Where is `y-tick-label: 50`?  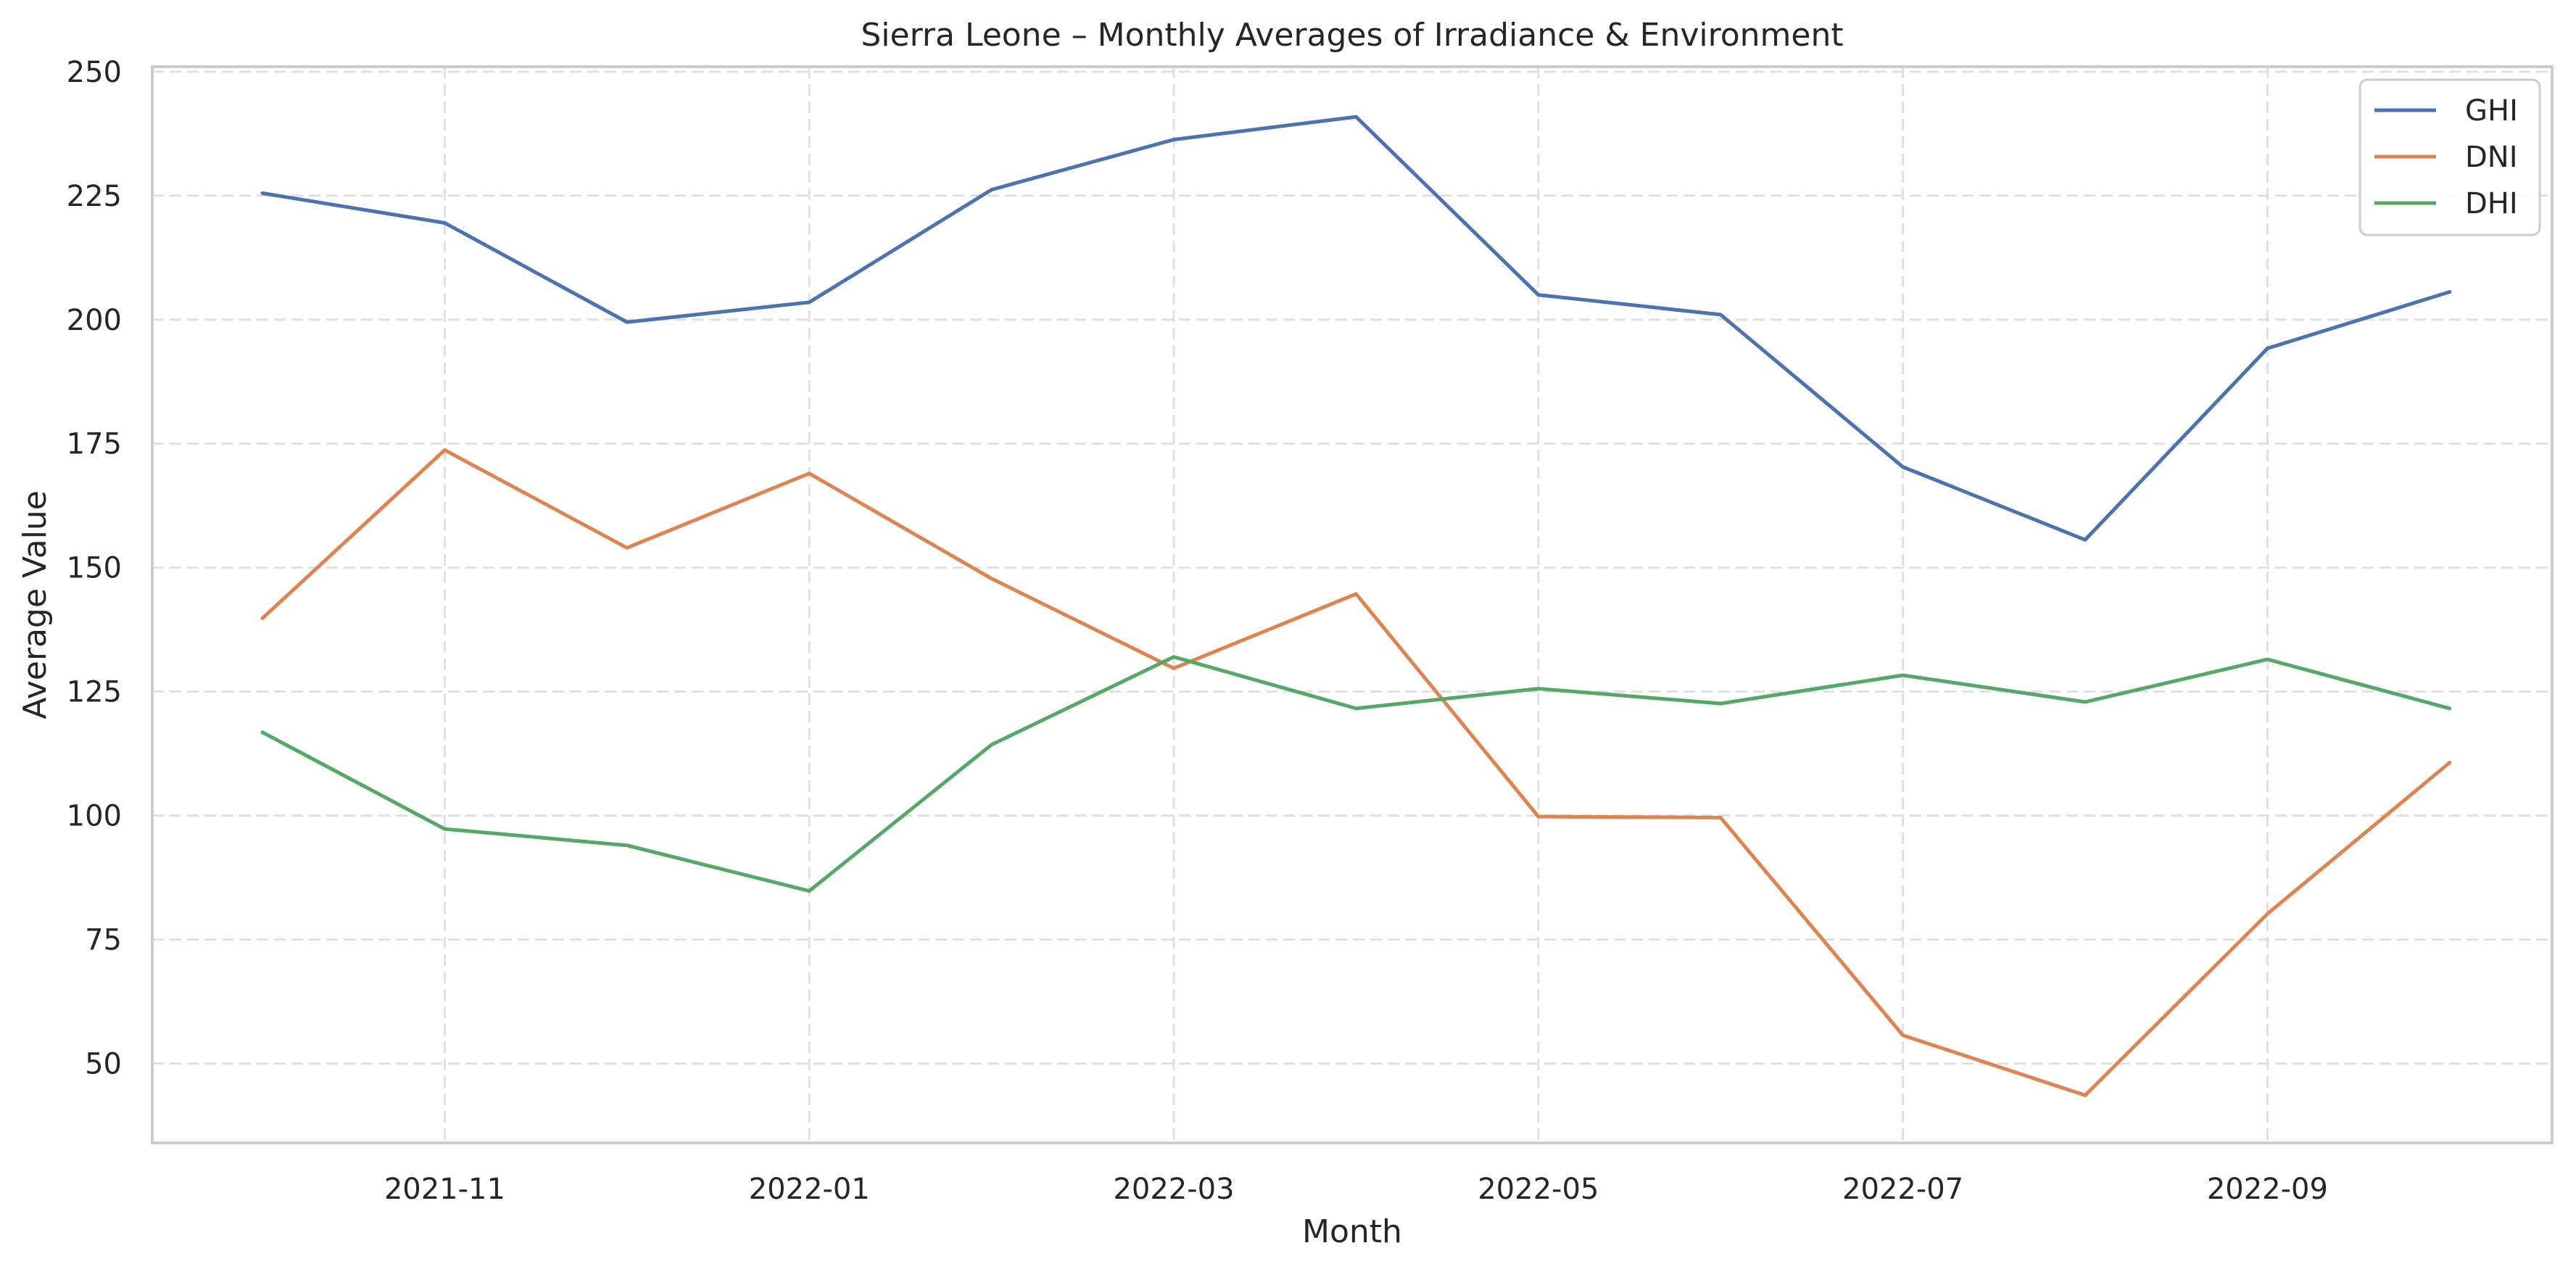
y-tick-label: 50 is located at coordinates (103, 1064).